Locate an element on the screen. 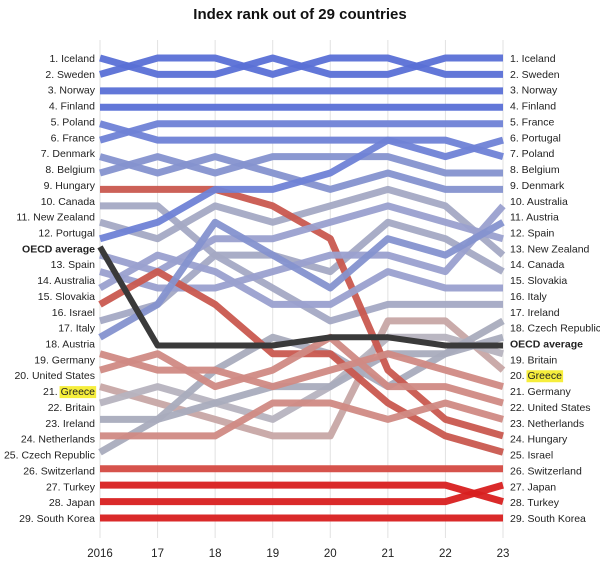  left-label-11-new-zealand: 11. New Zealand is located at coordinates (55, 218).